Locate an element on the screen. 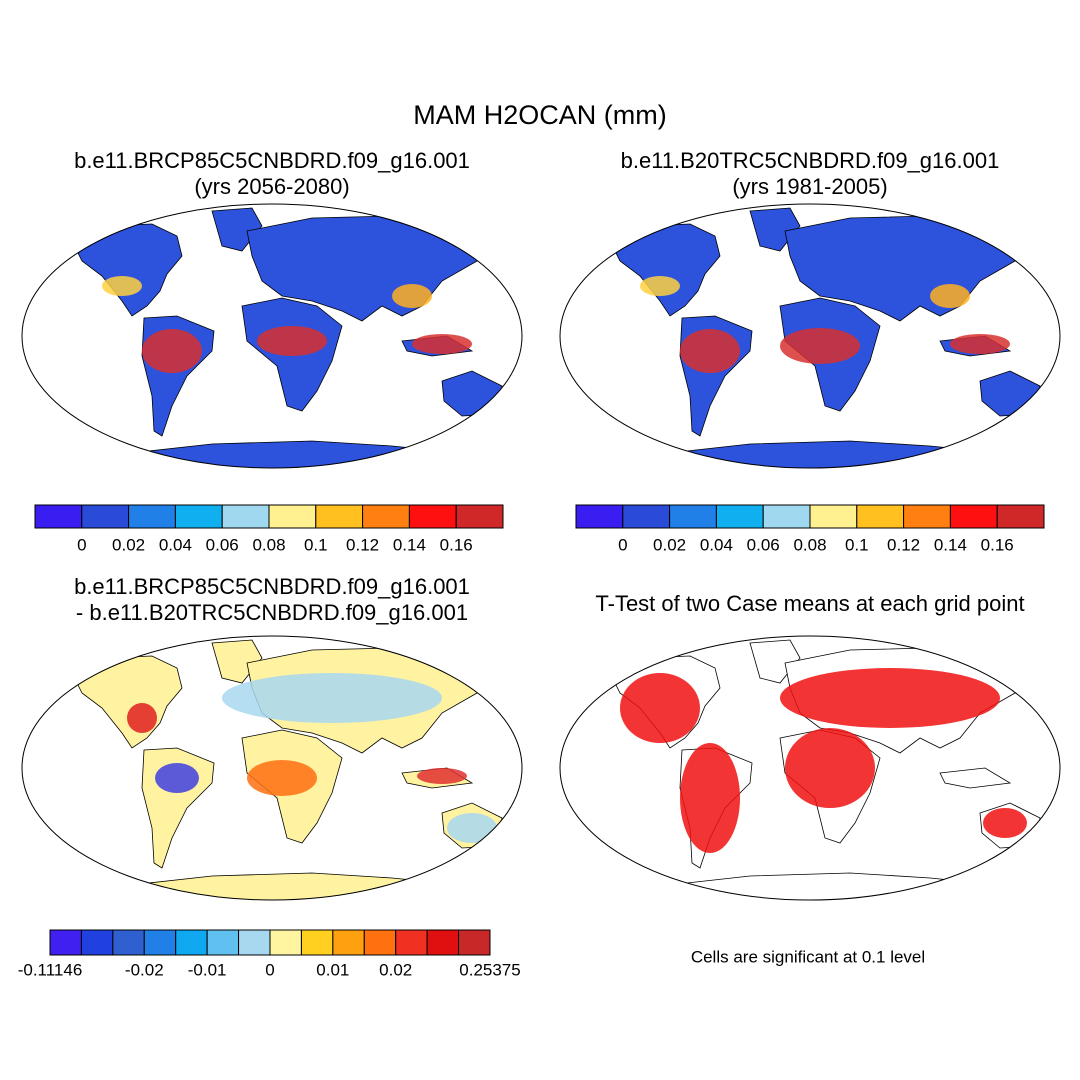 The image size is (1080, 1080). panel-title: (yrs 1981-2005) is located at coordinates (809, 186).